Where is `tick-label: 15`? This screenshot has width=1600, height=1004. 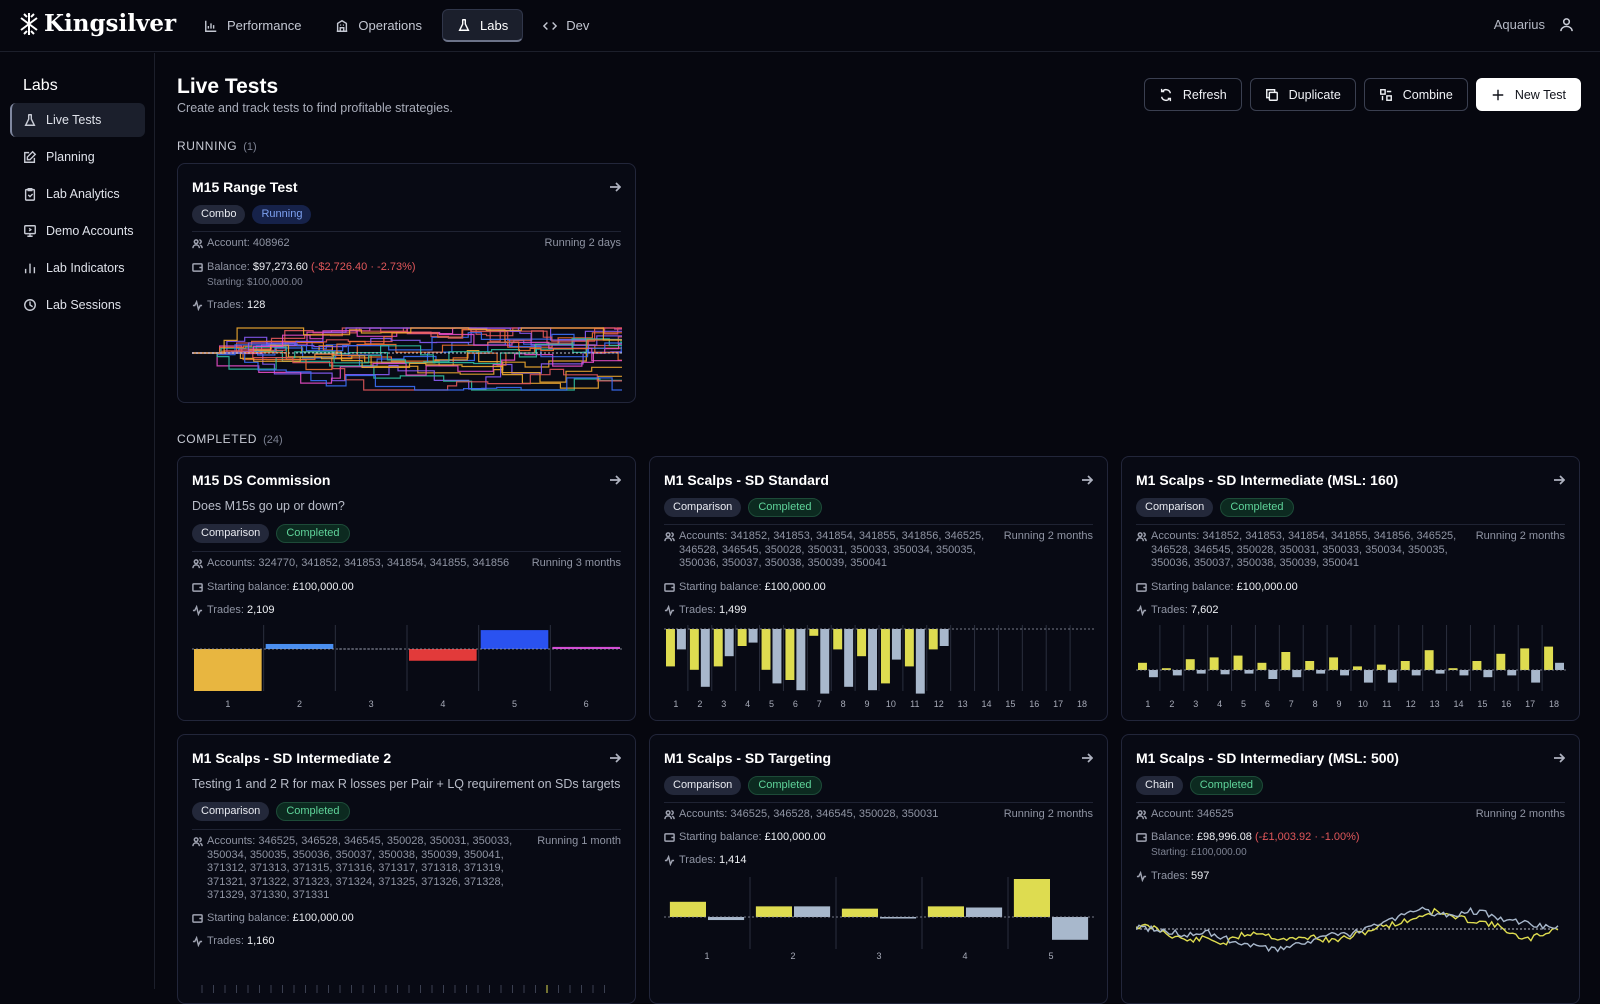
tick-label: 15 is located at coordinates (1010, 704).